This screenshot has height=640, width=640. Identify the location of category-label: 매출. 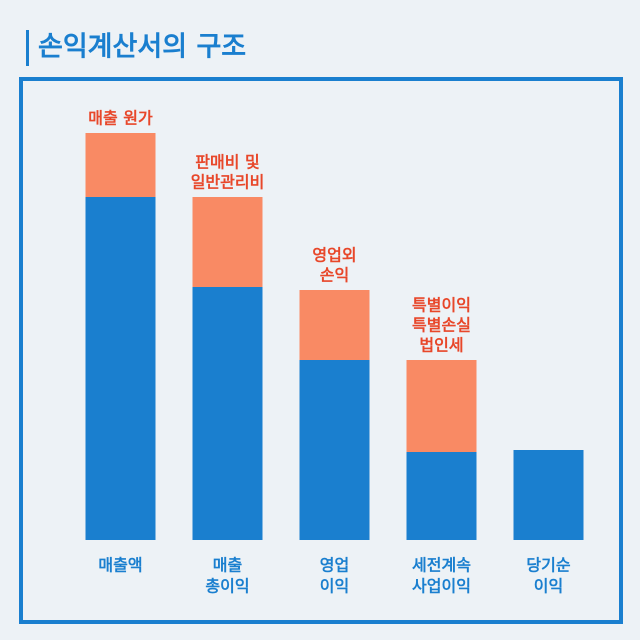
(228, 565).